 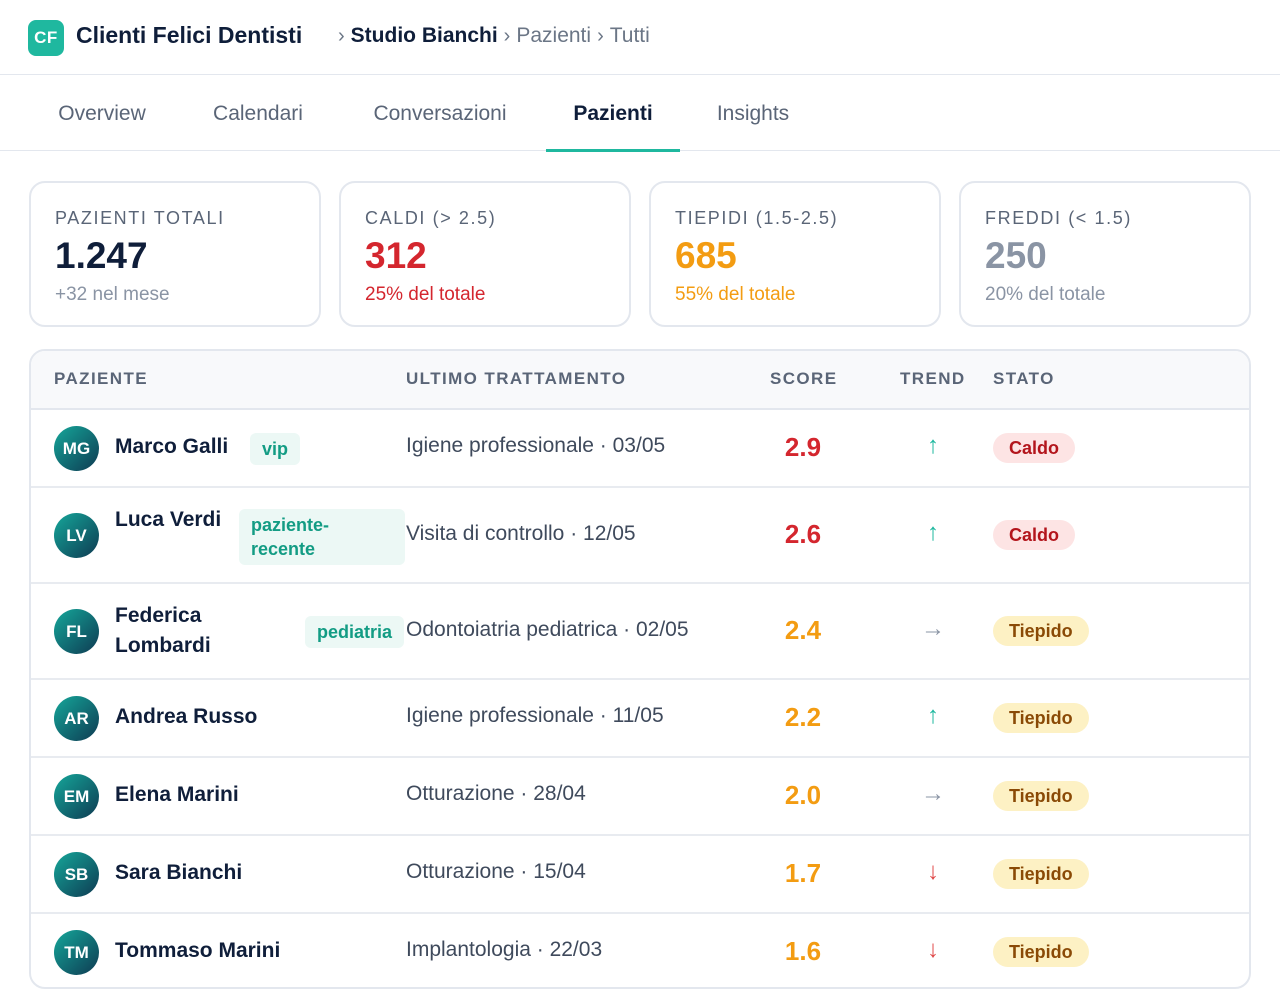 I want to click on breadcrumb: › Studio Bianchi › Pazienti › Tutti, so click(x=494, y=36).